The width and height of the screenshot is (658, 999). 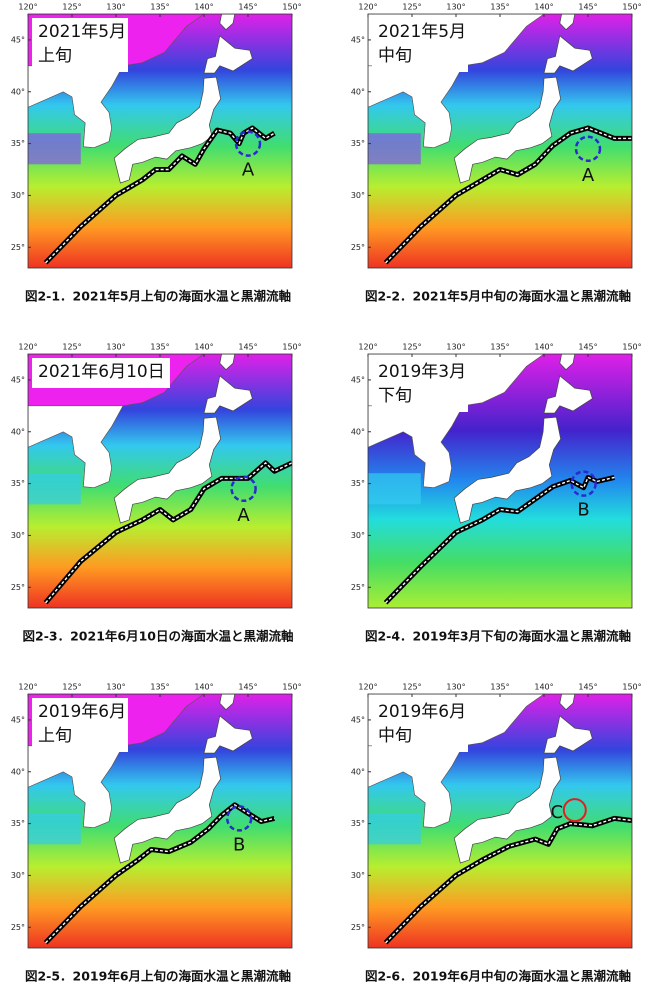 What do you see at coordinates (583, 510) in the screenshot?
I see `eddy-label: B` at bounding box center [583, 510].